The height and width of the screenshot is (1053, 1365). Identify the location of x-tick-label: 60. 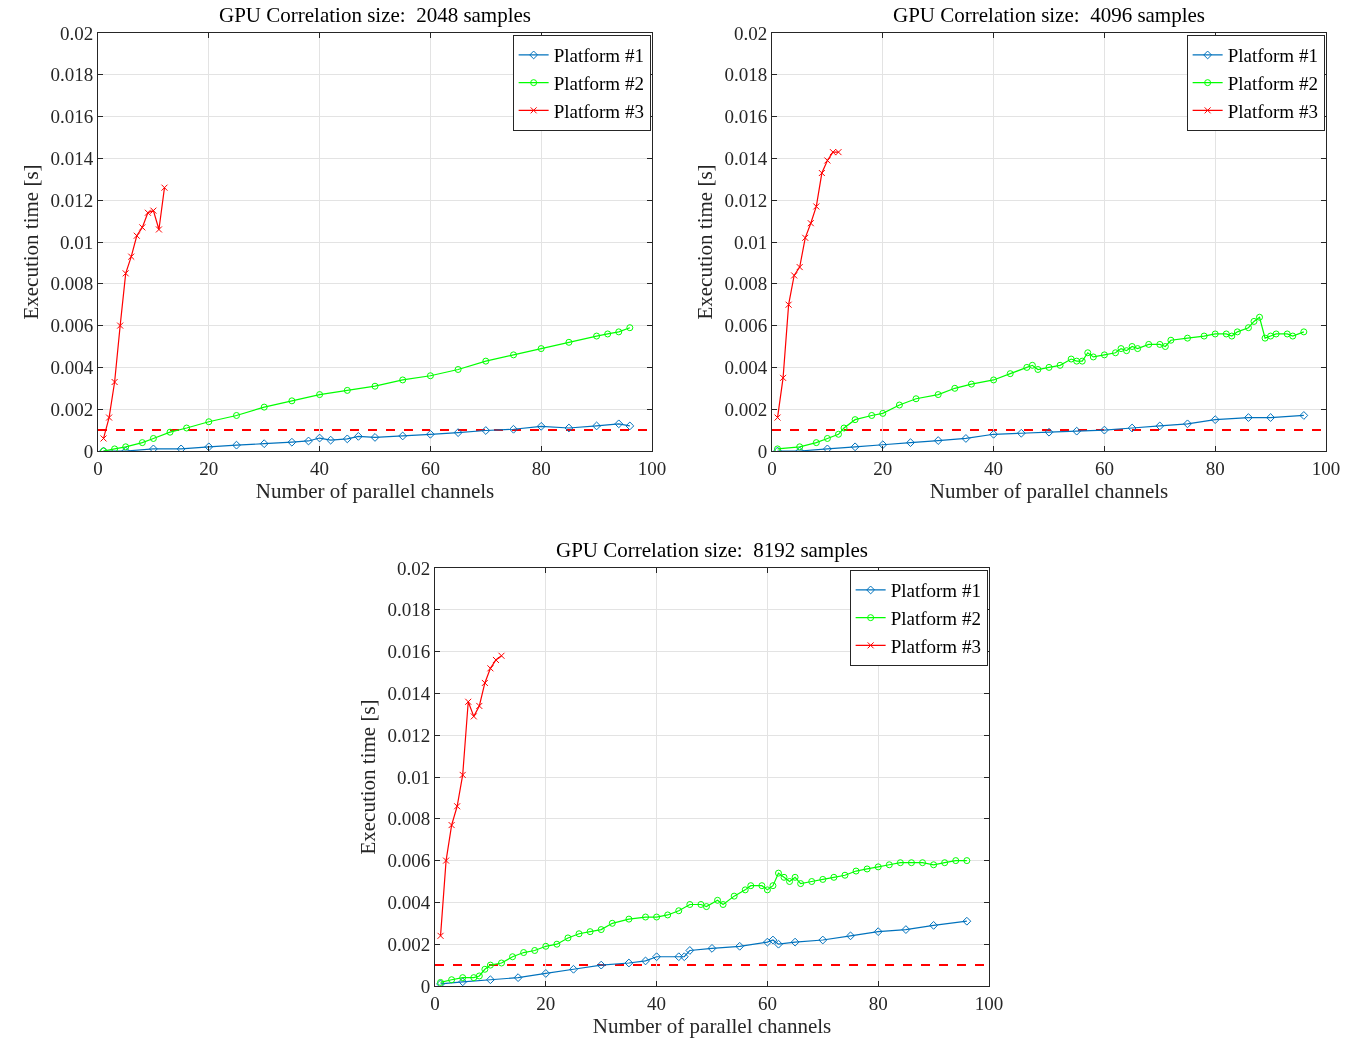
(767, 1003).